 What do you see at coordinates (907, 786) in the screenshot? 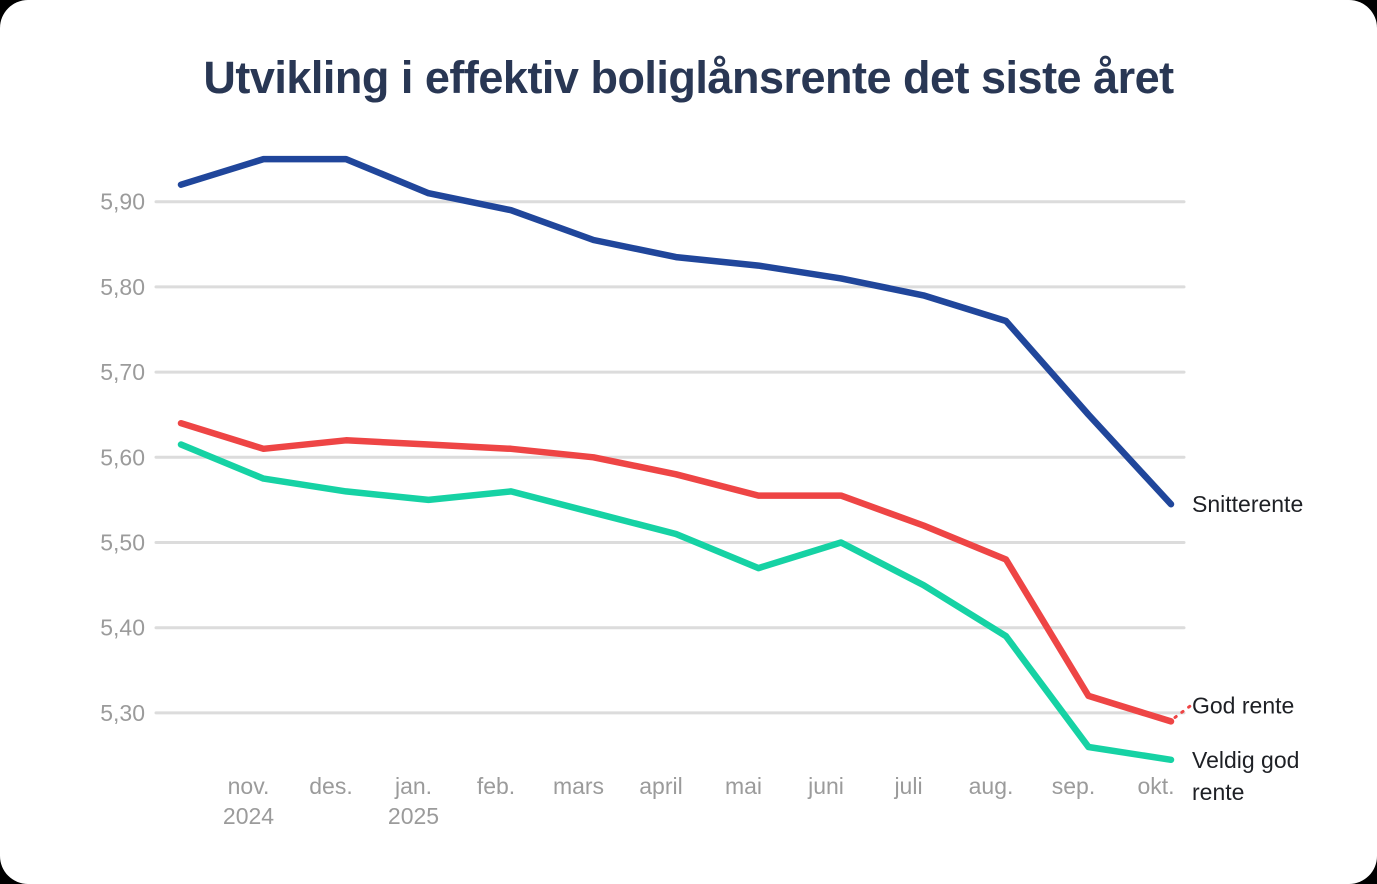
I see `x-tick-label: juli` at bounding box center [907, 786].